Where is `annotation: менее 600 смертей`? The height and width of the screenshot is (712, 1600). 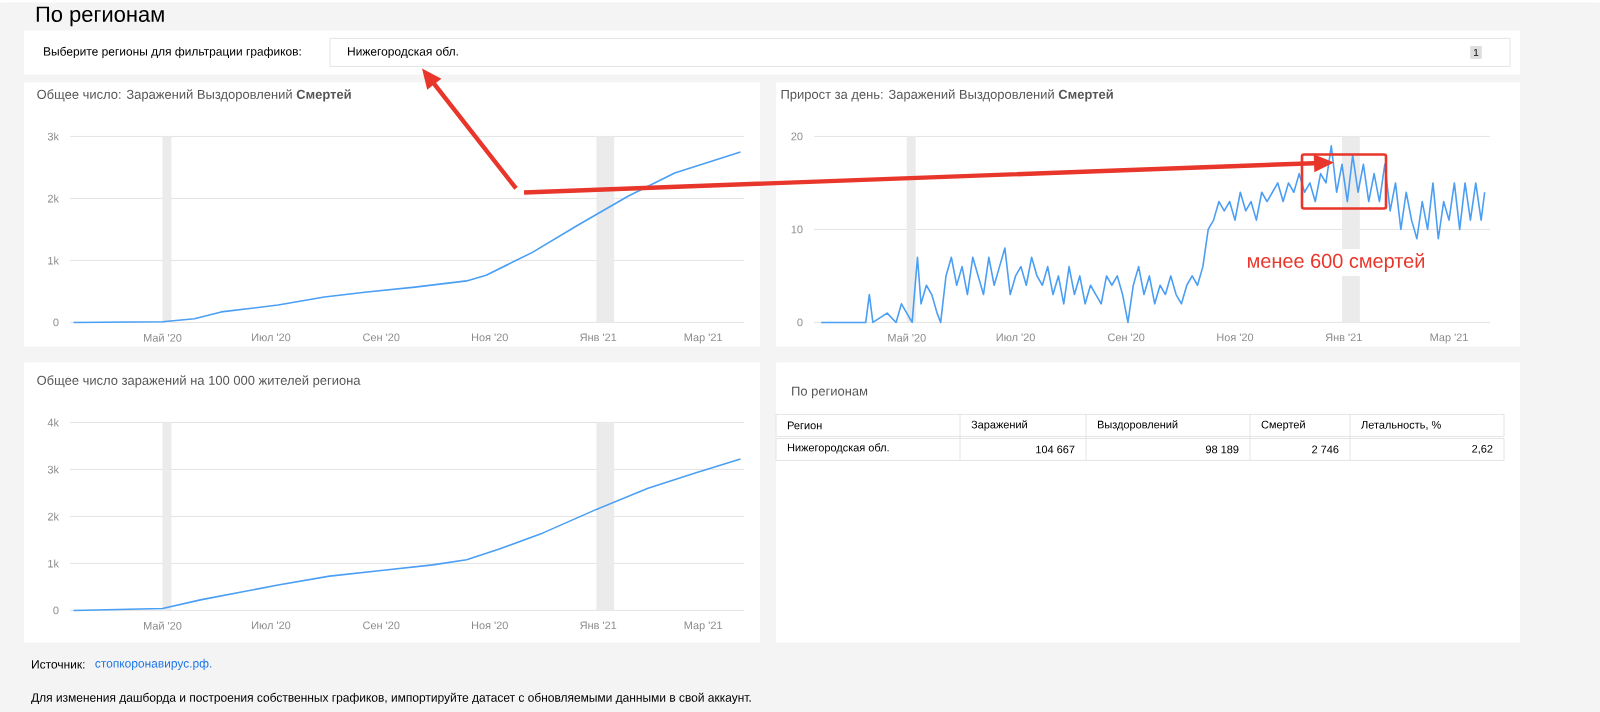
annotation: менее 600 смертей is located at coordinates (1336, 262).